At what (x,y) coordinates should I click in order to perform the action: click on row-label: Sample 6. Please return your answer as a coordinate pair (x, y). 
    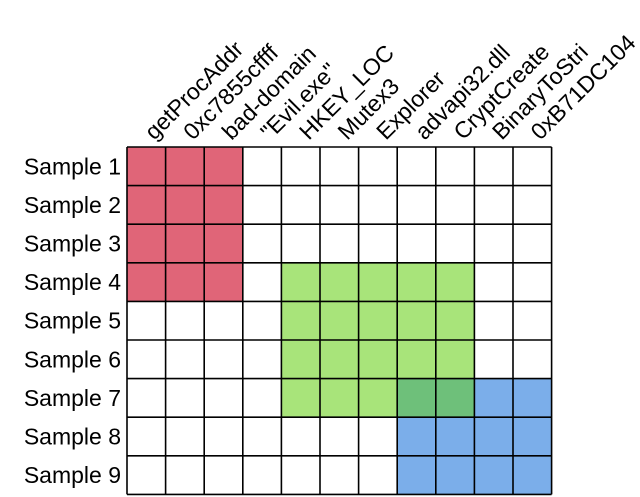
    Looking at the image, I should click on (72, 359).